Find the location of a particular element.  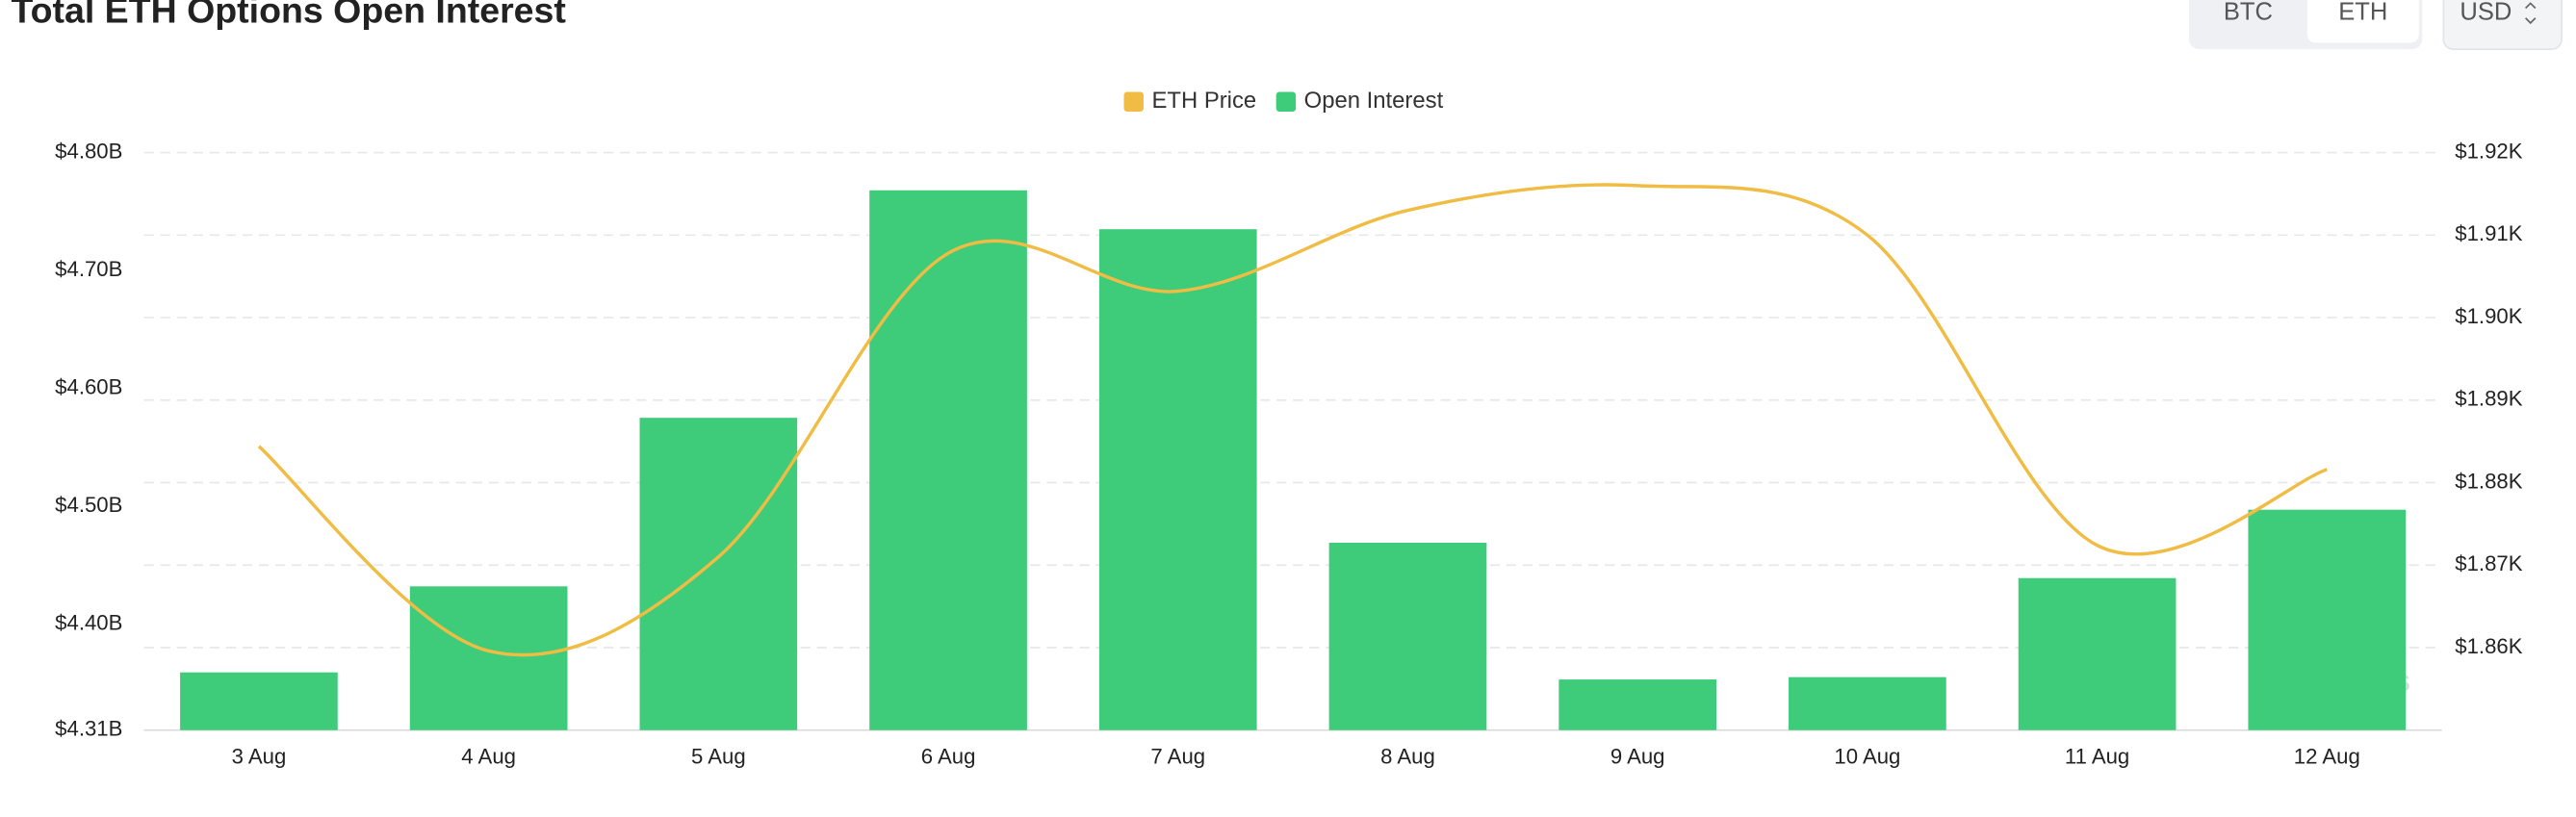

currency-select is located at coordinates (2503, 25).